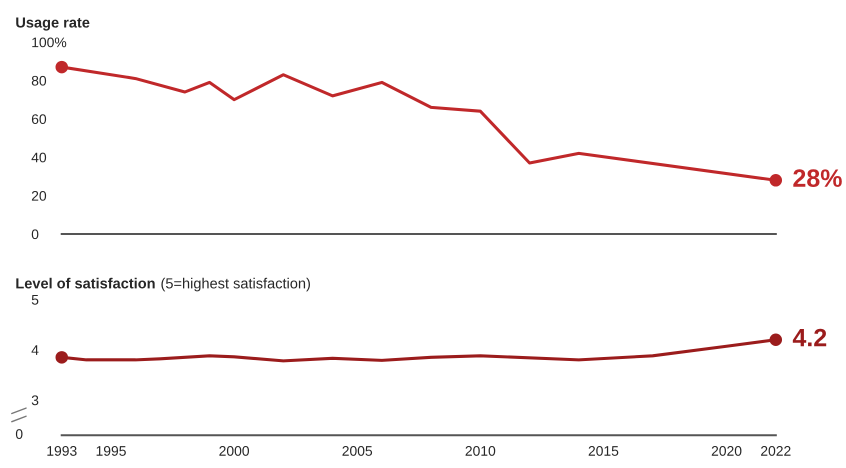 Image resolution: width=846 pixels, height=468 pixels. Describe the element at coordinates (357, 451) in the screenshot. I see `x-tick-label: 2005` at that location.